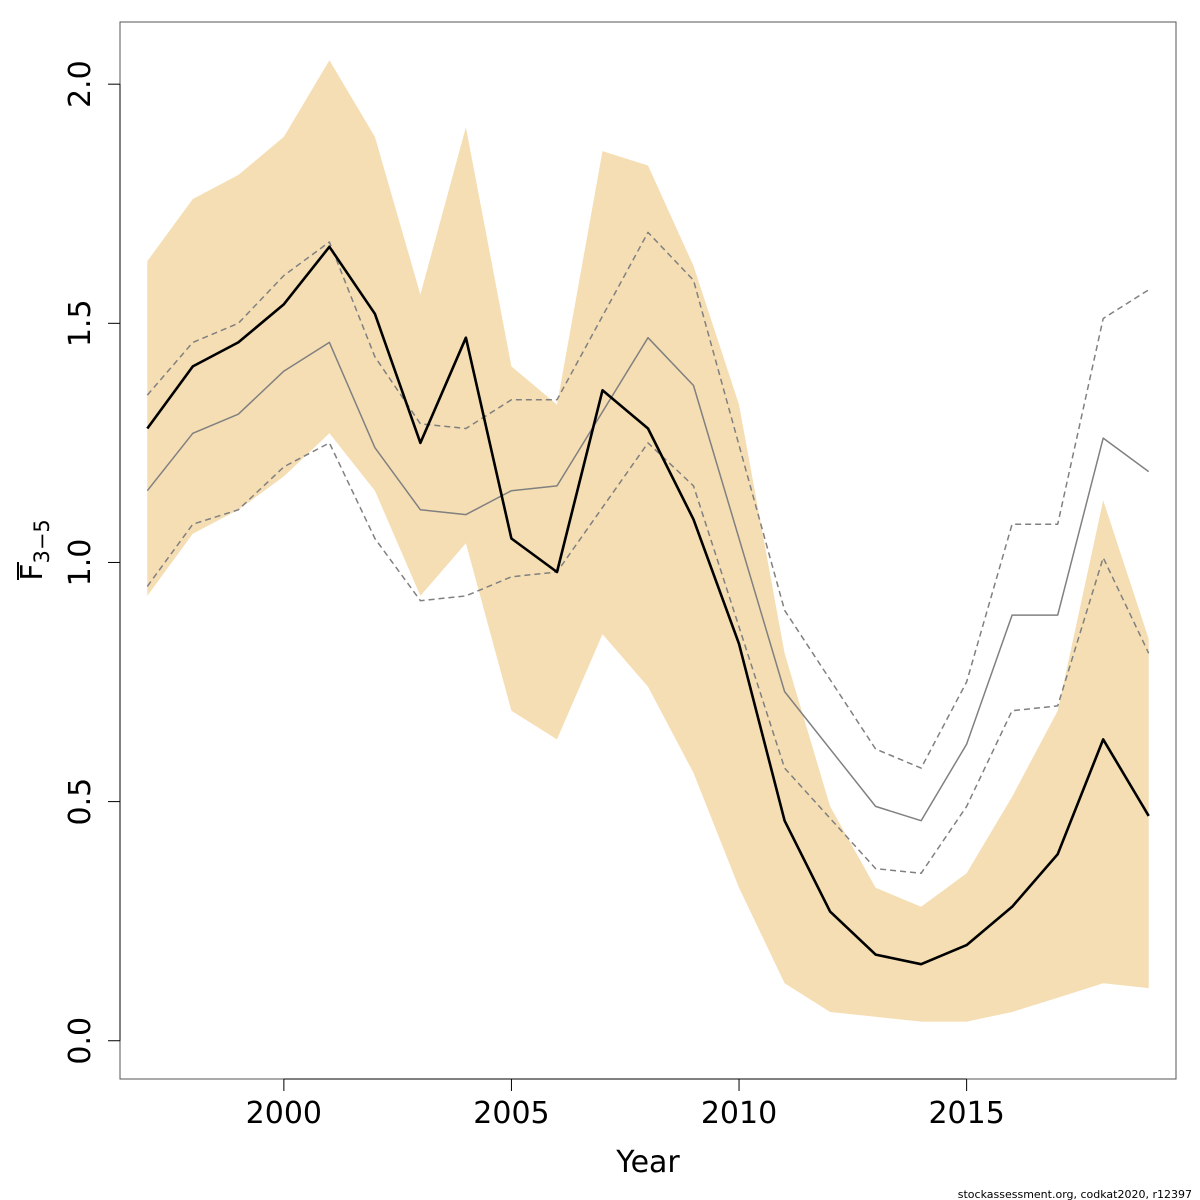 The image size is (1200, 1200). I want to click on y-axis-title-subscript: 3−5, so click(42, 541).